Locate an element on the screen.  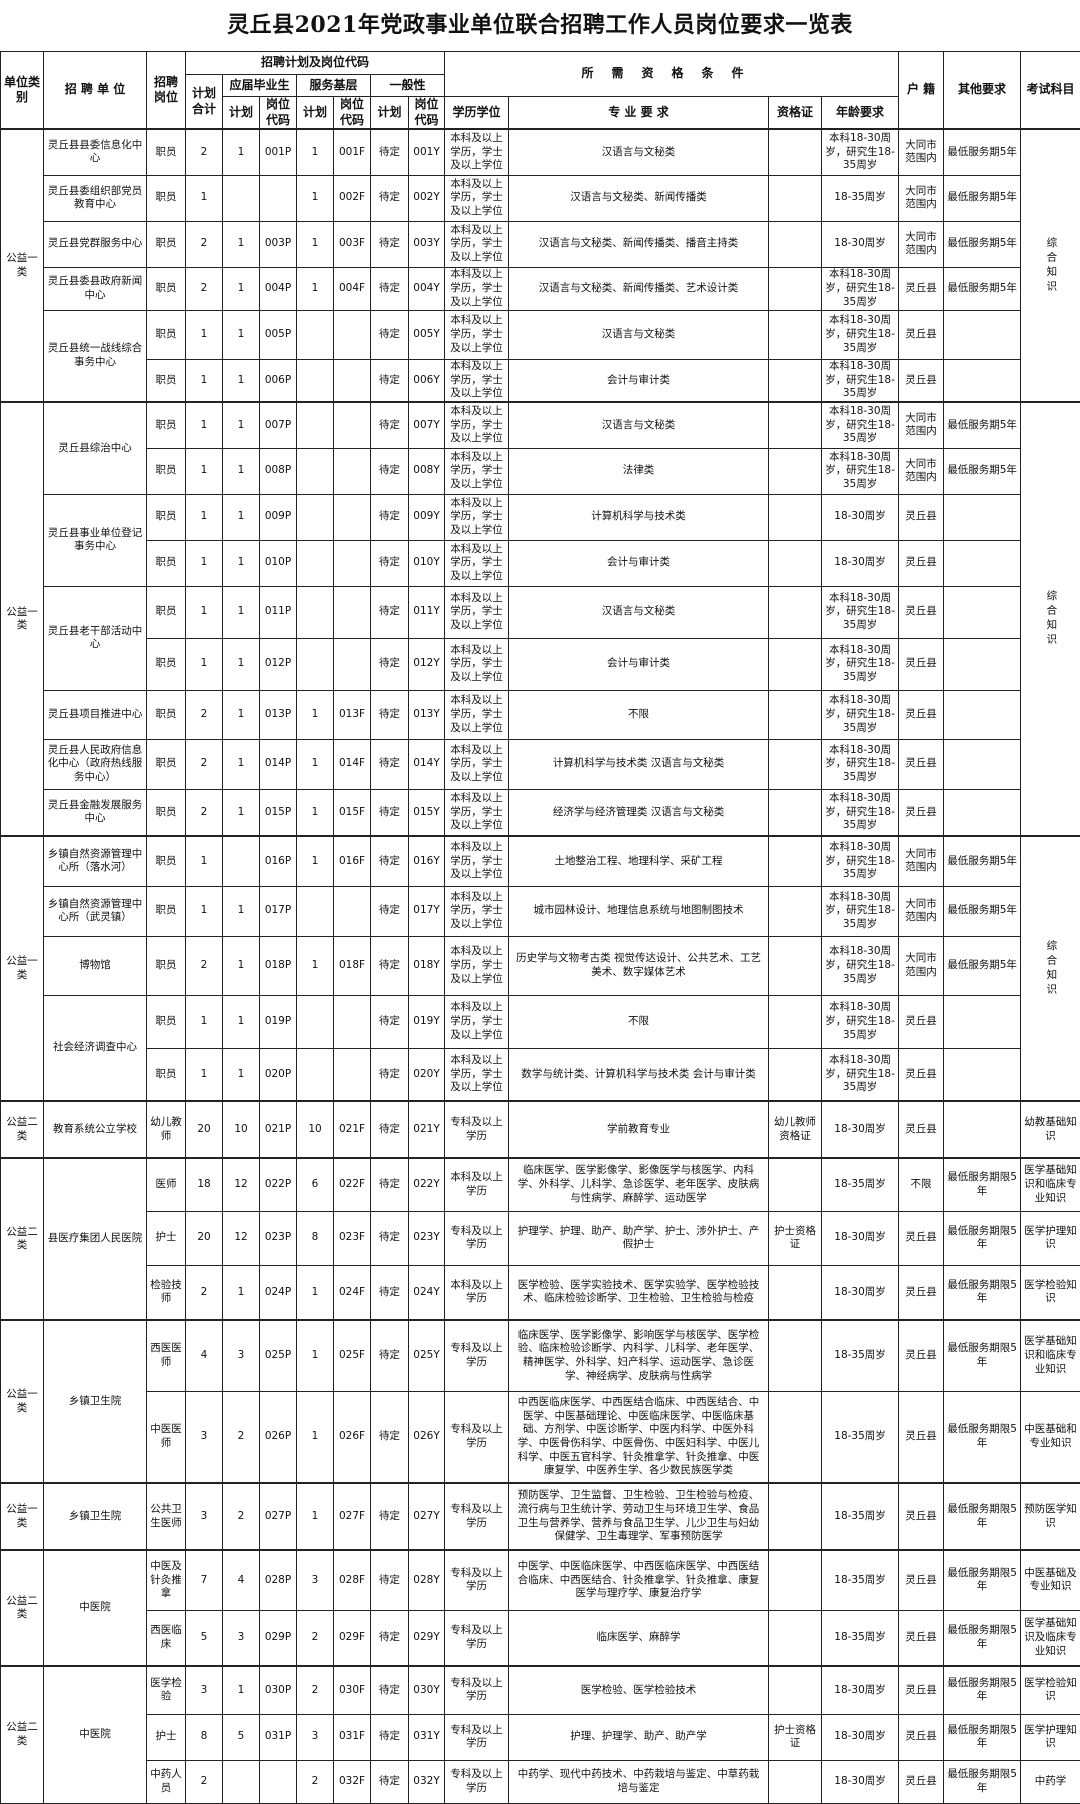
grassroots-plan: 2 is located at coordinates (315, 1781).